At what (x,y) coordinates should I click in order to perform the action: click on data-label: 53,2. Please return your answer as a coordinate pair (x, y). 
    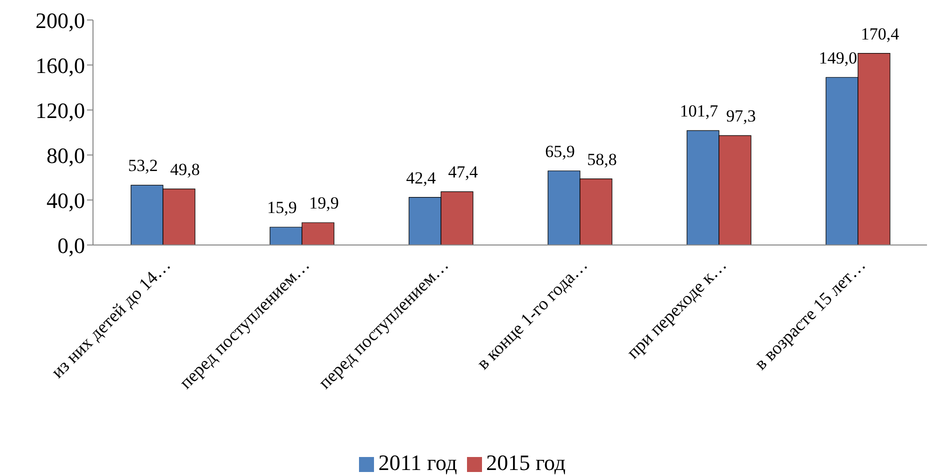
    Looking at the image, I should click on (143, 166).